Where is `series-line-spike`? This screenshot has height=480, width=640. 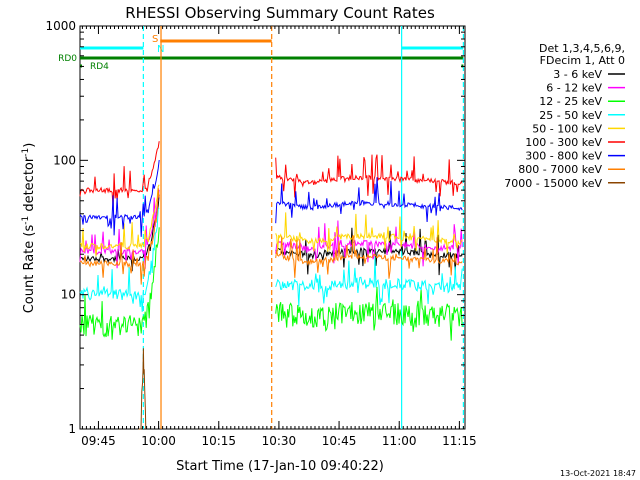 series-line-spike is located at coordinates (142, 389).